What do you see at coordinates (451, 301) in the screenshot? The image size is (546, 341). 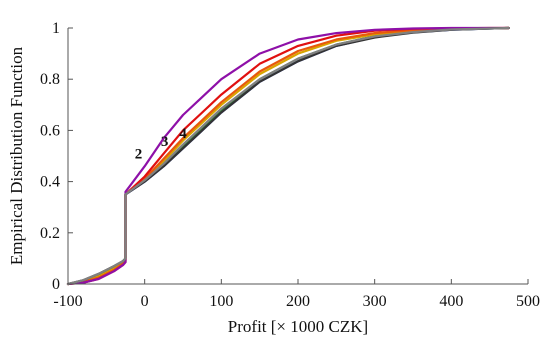 I see `x-tick-label: 400` at bounding box center [451, 301].